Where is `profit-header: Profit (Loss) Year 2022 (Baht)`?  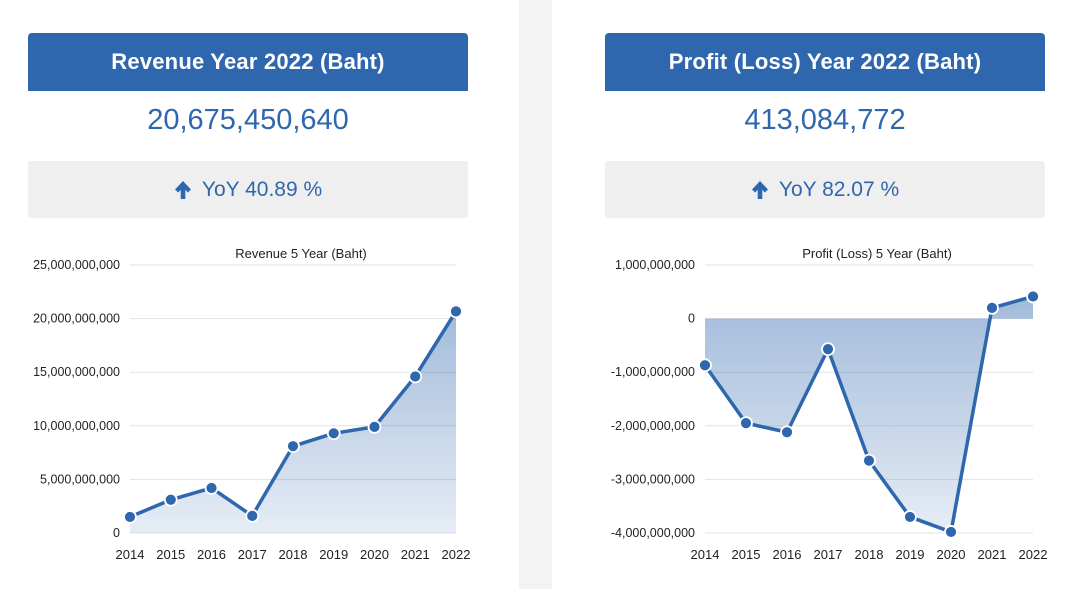
profit-header: Profit (Loss) Year 2022 (Baht) is located at coordinates (825, 62).